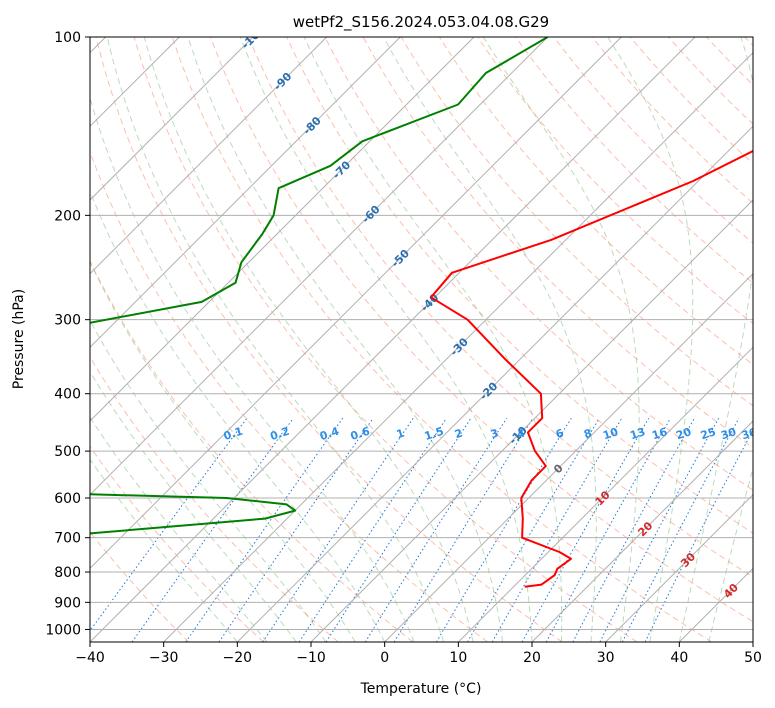 The image size is (775, 708). I want to click on x-tick-label: 50, so click(753, 658).